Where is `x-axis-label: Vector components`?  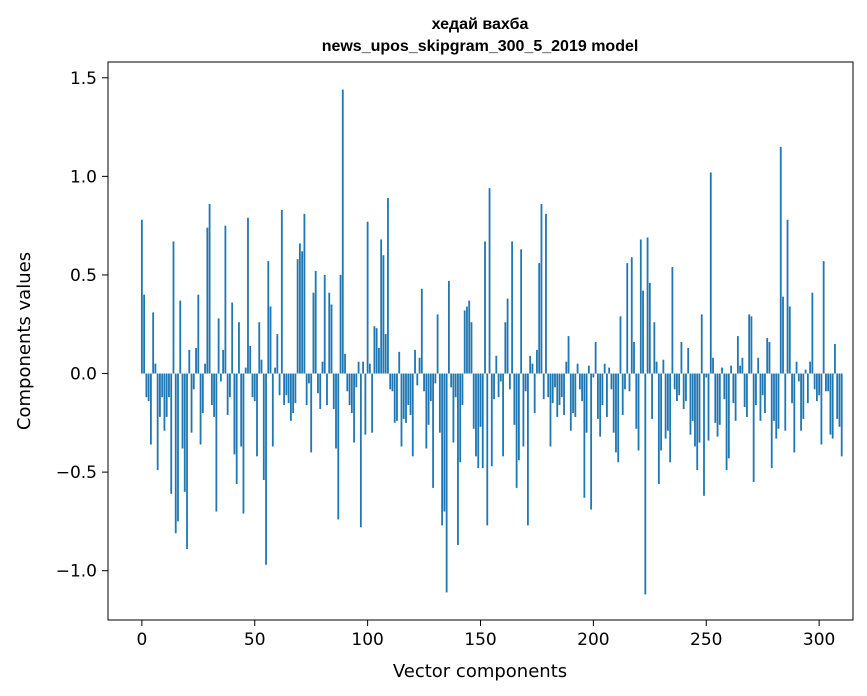 x-axis-label: Vector components is located at coordinates (480, 671).